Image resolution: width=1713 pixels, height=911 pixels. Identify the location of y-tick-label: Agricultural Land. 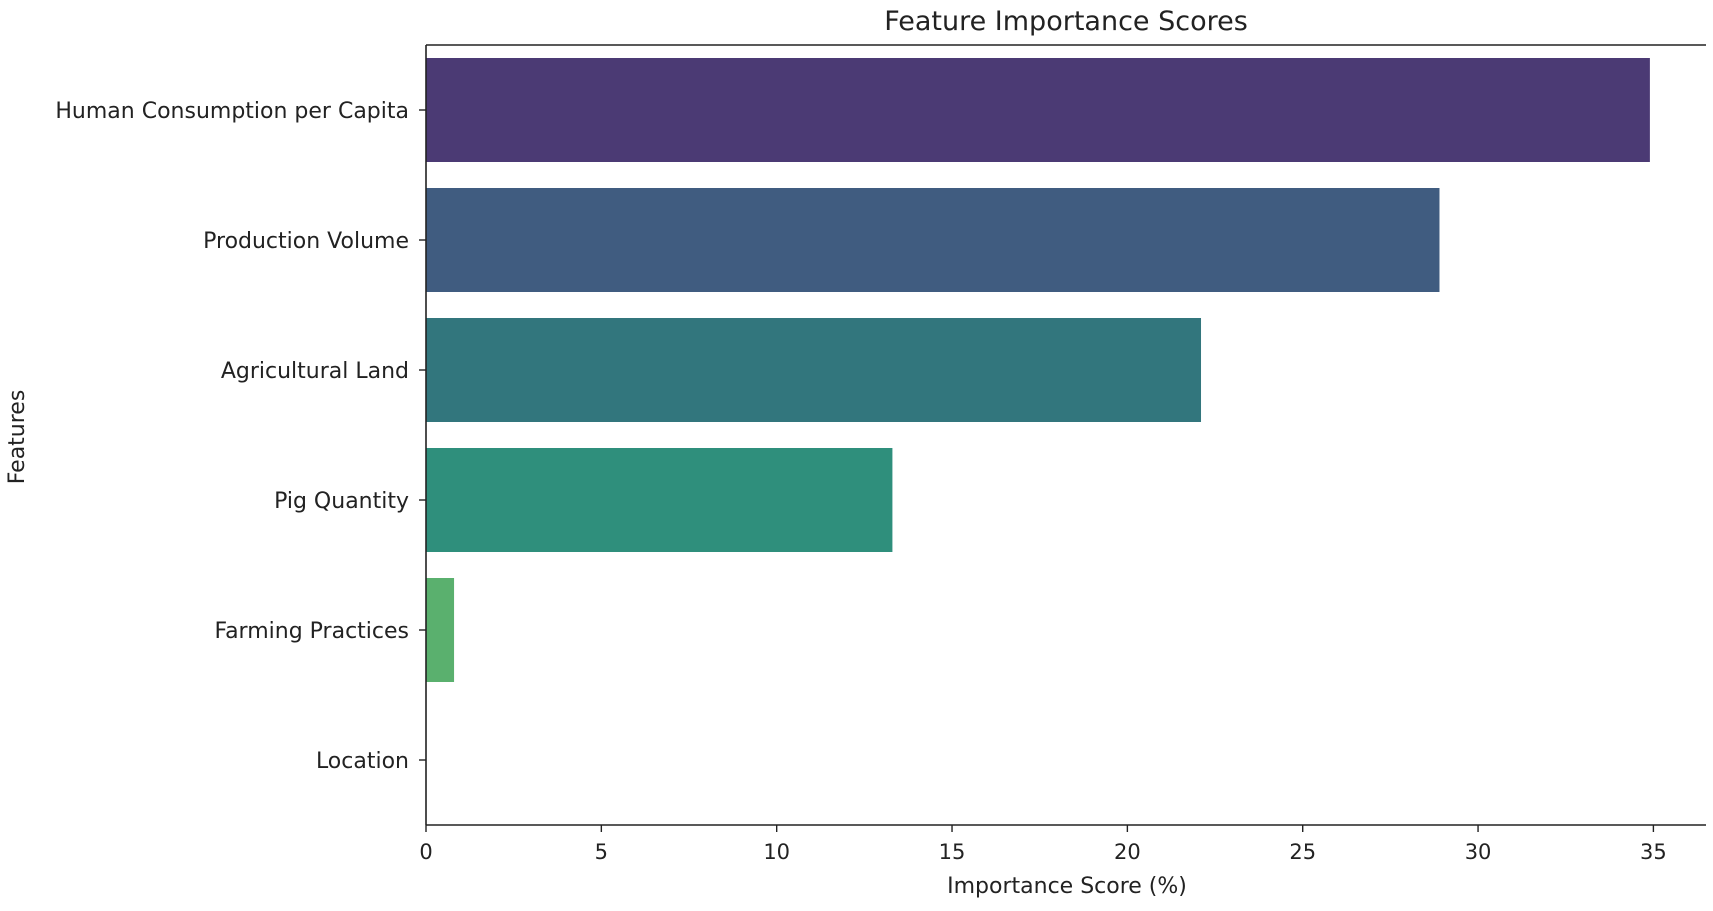
(315, 371).